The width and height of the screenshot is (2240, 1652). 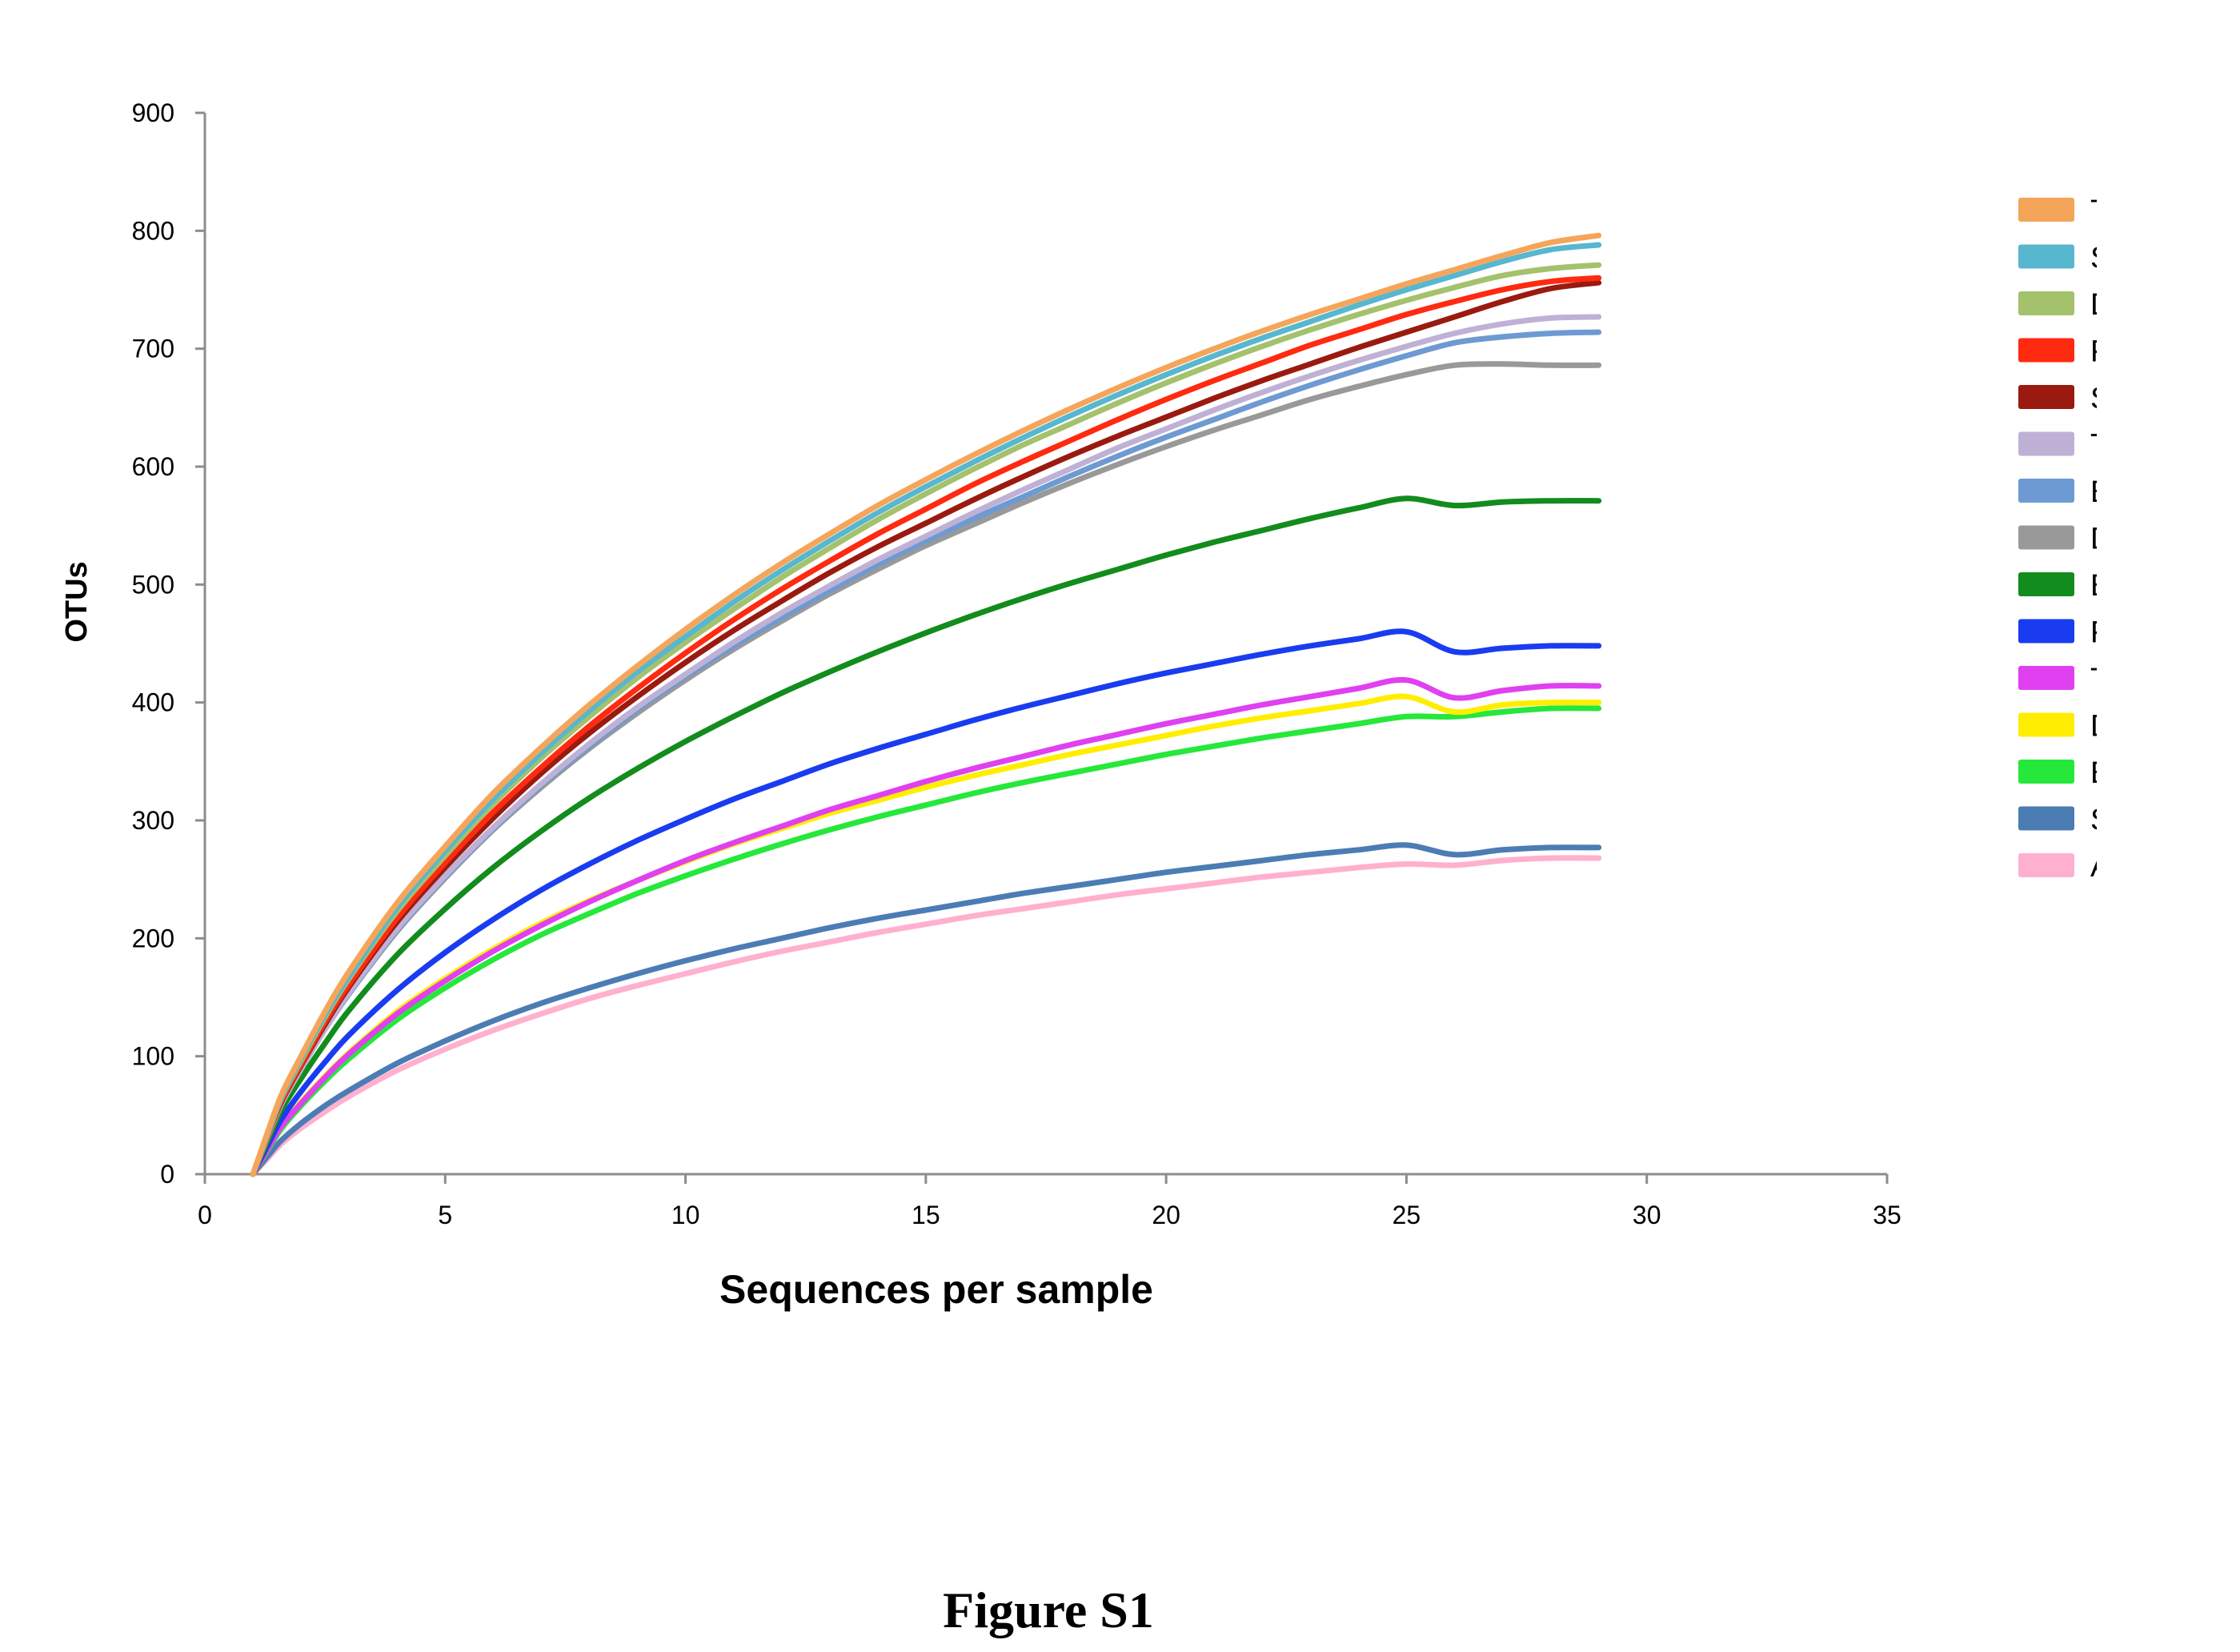 I want to click on y-tick-label: 100, so click(x=153, y=1056).